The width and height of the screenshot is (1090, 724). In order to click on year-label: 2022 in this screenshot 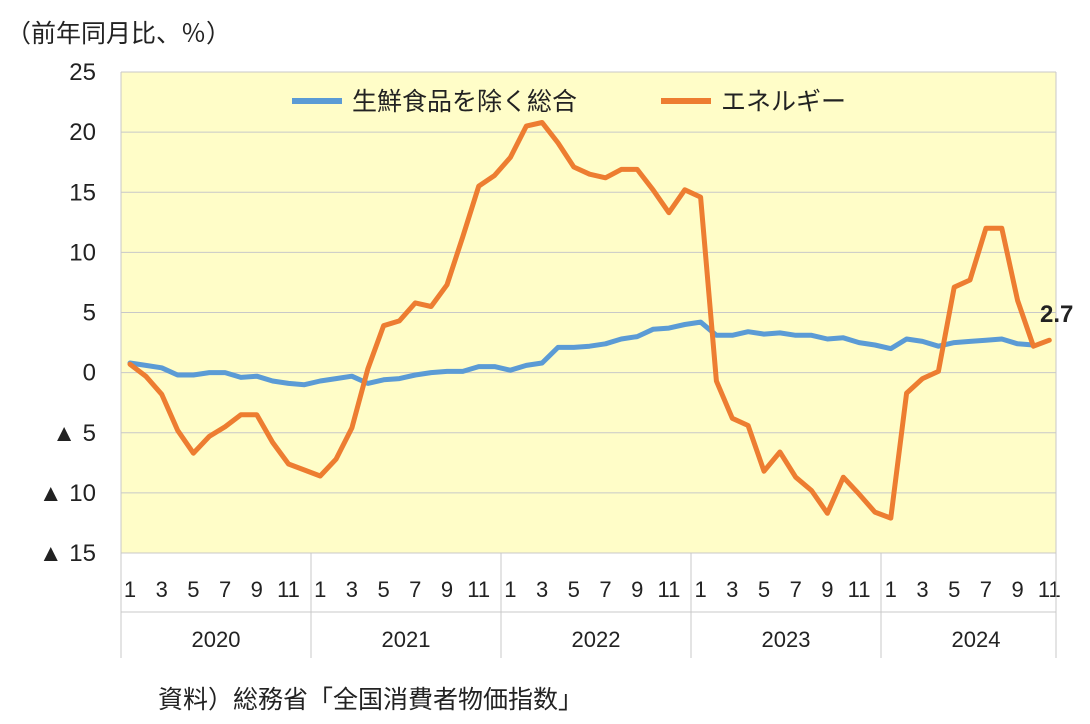, I will do `click(596, 639)`.